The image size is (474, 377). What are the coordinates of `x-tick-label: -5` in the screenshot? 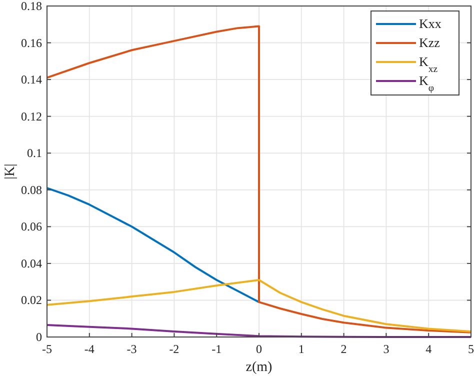 It's located at (47, 349).